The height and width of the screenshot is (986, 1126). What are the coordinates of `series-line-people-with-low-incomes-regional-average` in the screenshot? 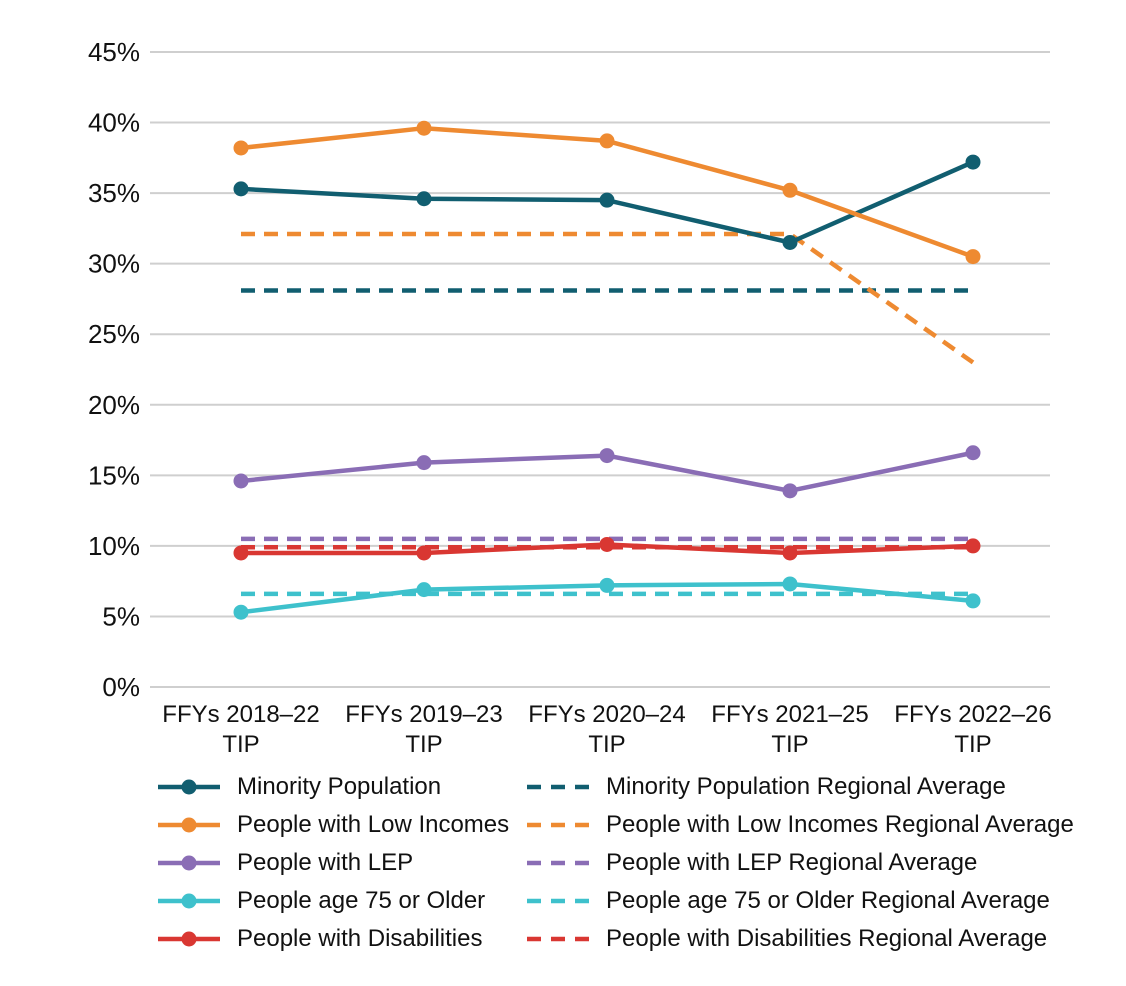 It's located at (608, 298).